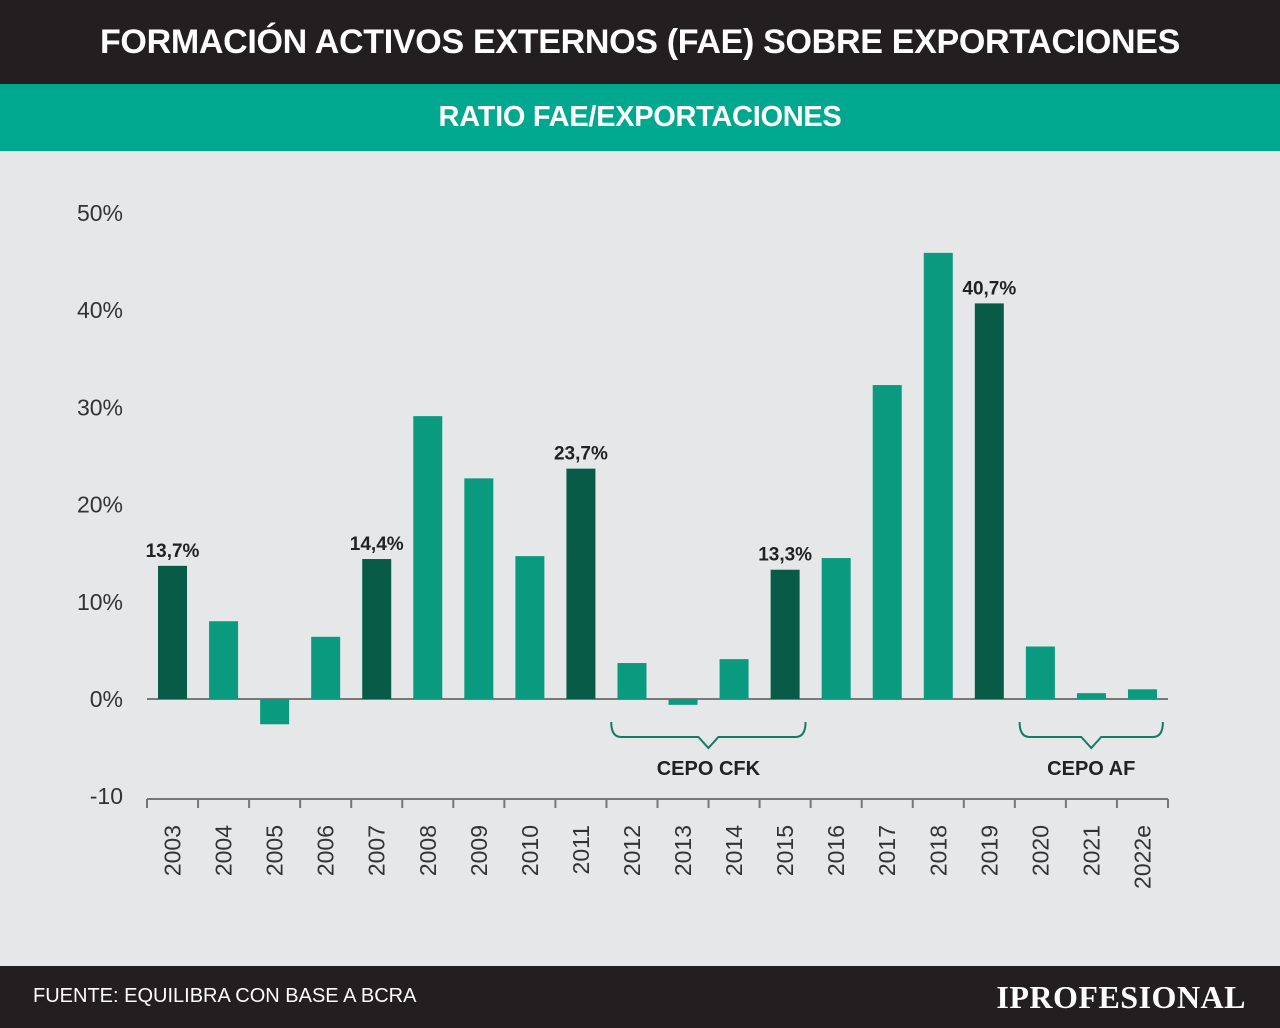 This screenshot has height=1028, width=1280. Describe the element at coordinates (100, 407) in the screenshot. I see `y-tick-label: 30%` at that location.